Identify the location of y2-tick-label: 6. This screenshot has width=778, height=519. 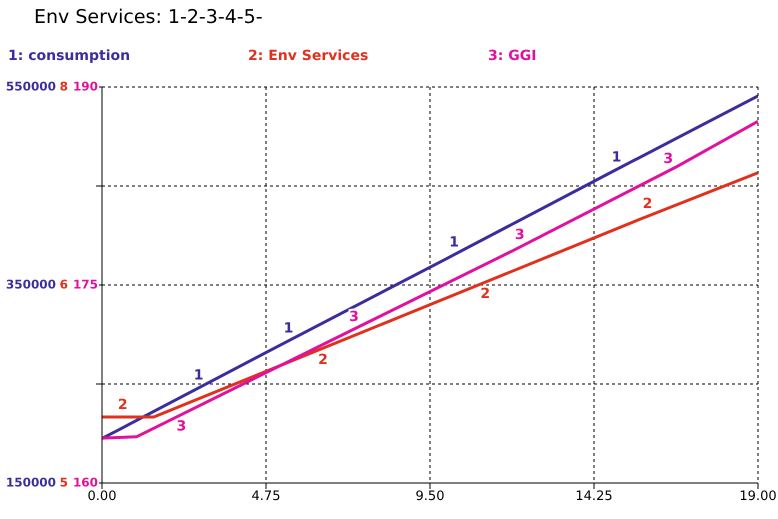
(64, 284).